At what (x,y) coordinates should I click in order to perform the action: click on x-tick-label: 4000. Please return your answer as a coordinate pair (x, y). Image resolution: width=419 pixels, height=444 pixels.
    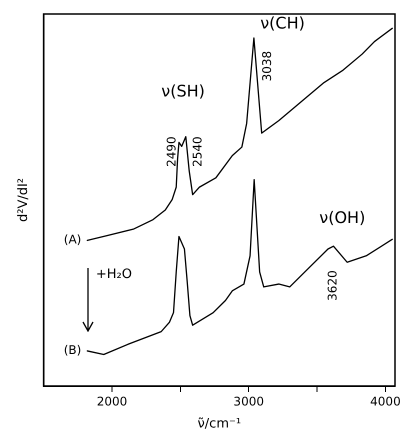
    Looking at the image, I should click on (385, 401).